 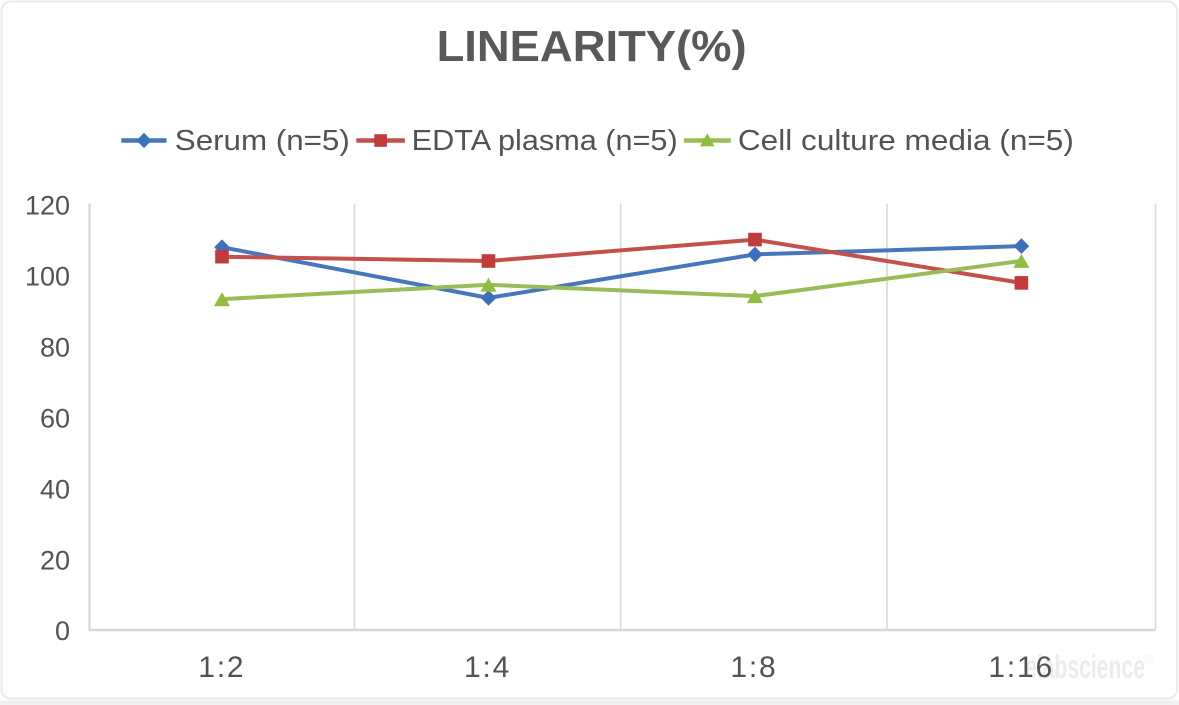 I want to click on svg-text: 1:2, so click(x=221, y=667).